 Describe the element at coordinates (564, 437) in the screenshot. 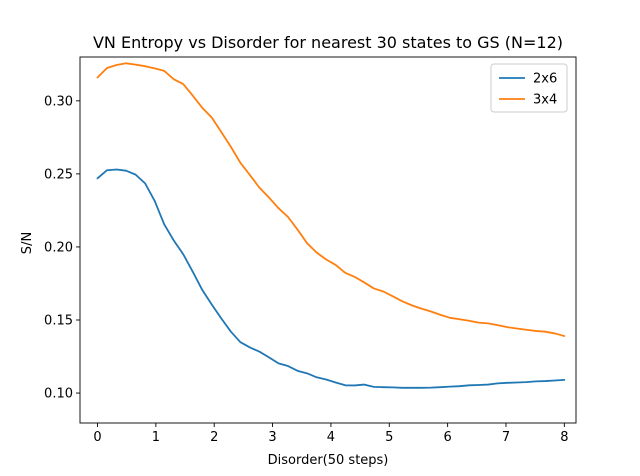

I see `x-tick-label: 8` at that location.